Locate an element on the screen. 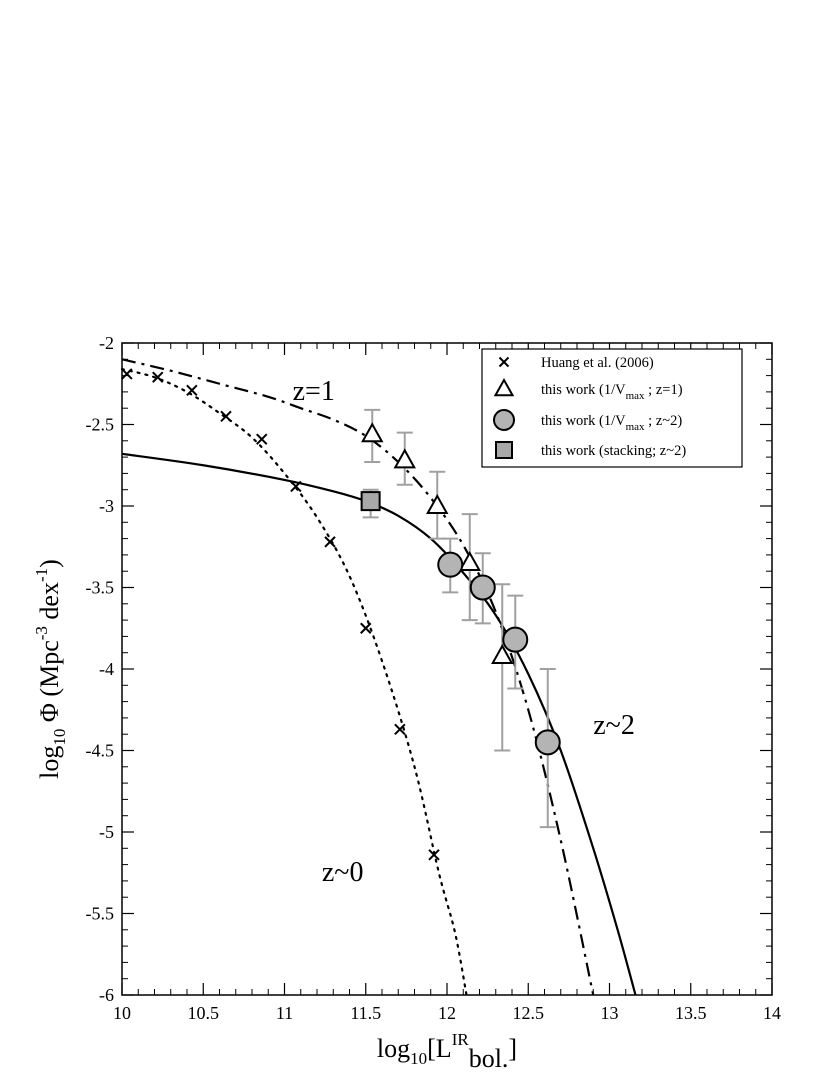 This screenshot has height=1075, width=830. x-label-sub: 10 is located at coordinates (418, 1058).